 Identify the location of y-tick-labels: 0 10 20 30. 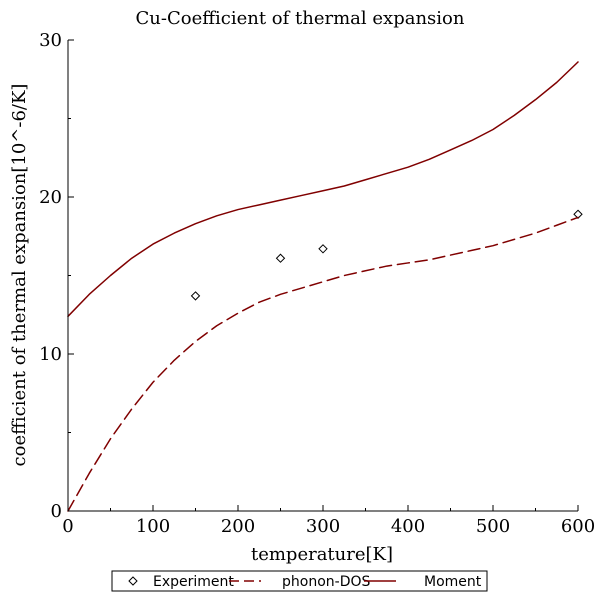
(50, 276).